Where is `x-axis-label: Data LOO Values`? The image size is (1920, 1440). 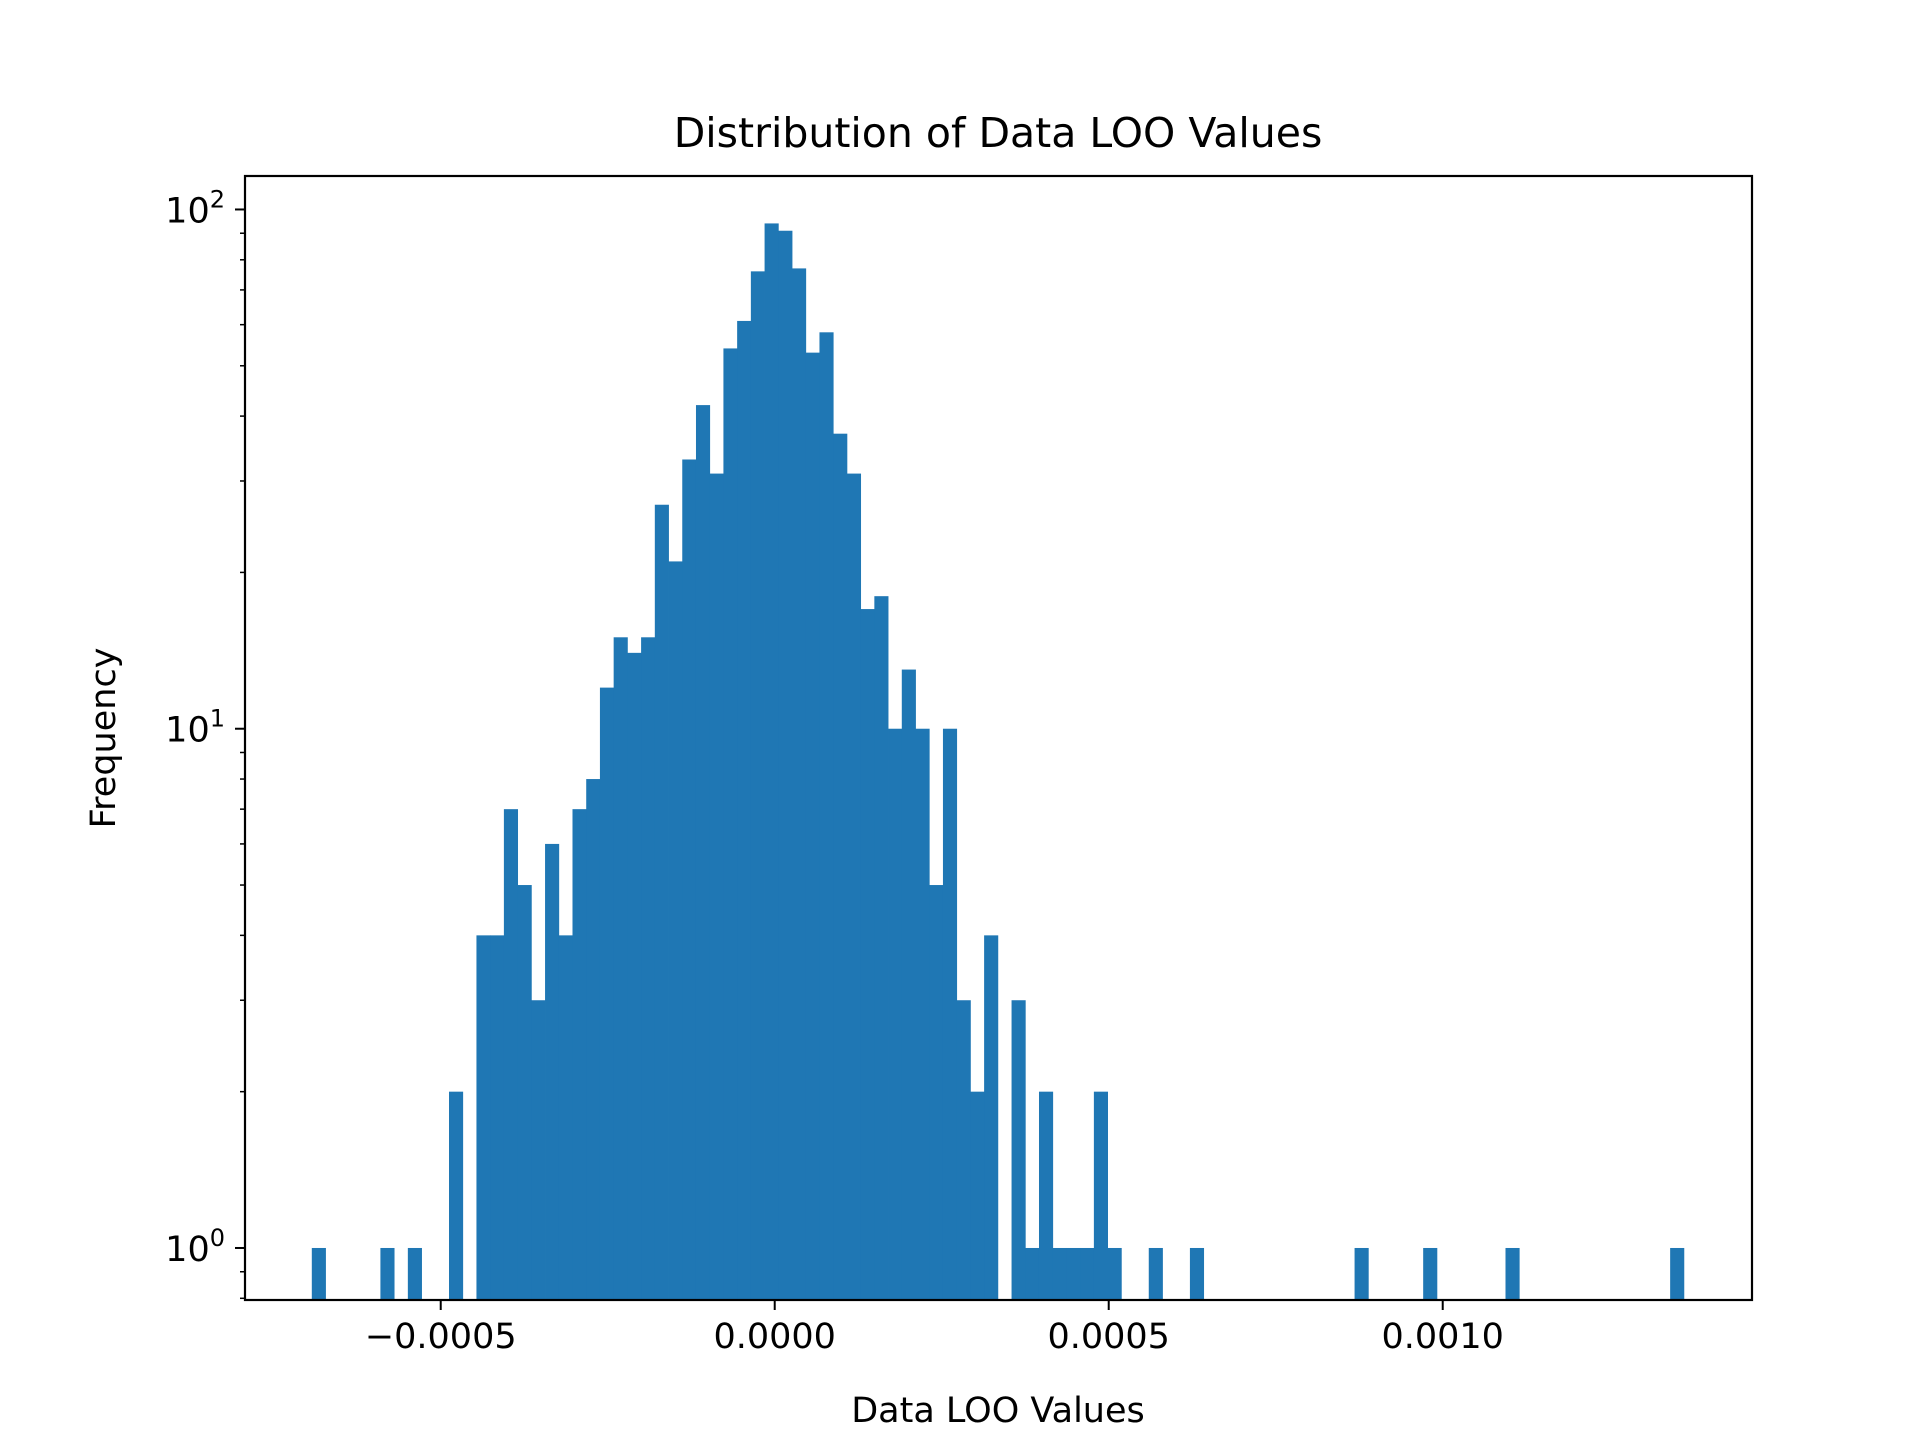 x-axis-label: Data LOO Values is located at coordinates (998, 1411).